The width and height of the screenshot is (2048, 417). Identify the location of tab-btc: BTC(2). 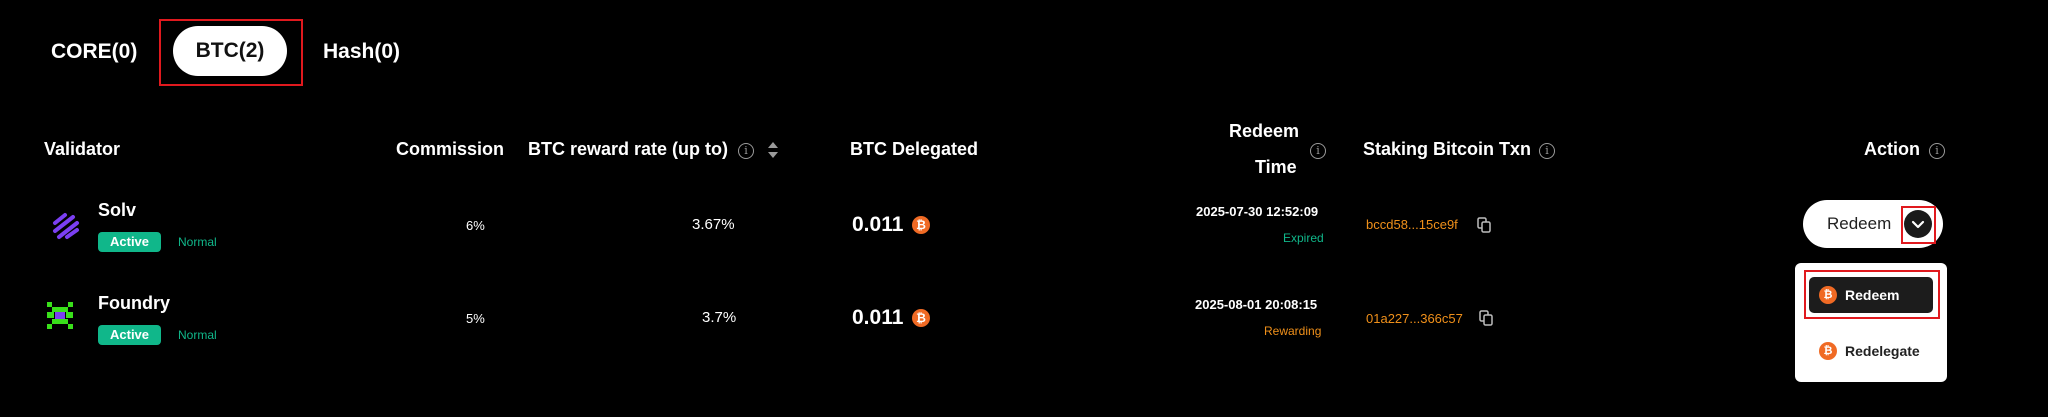
(230, 51).